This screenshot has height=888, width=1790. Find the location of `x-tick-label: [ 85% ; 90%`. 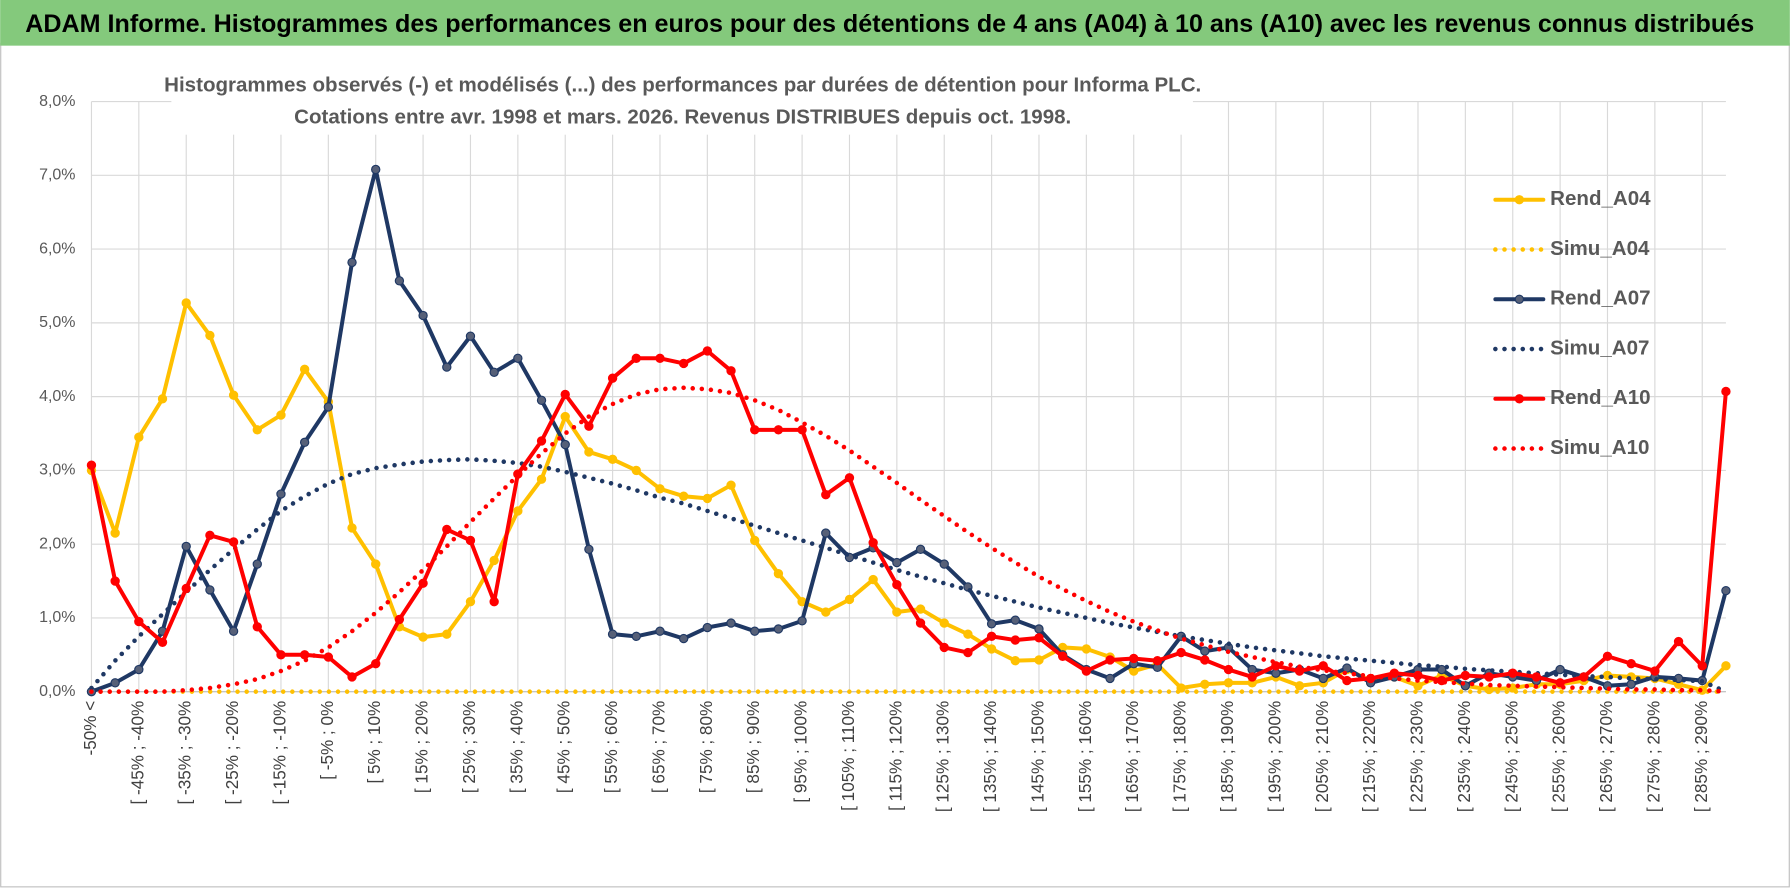

x-tick-label: [ 85% ; 90% is located at coordinates (753, 747).